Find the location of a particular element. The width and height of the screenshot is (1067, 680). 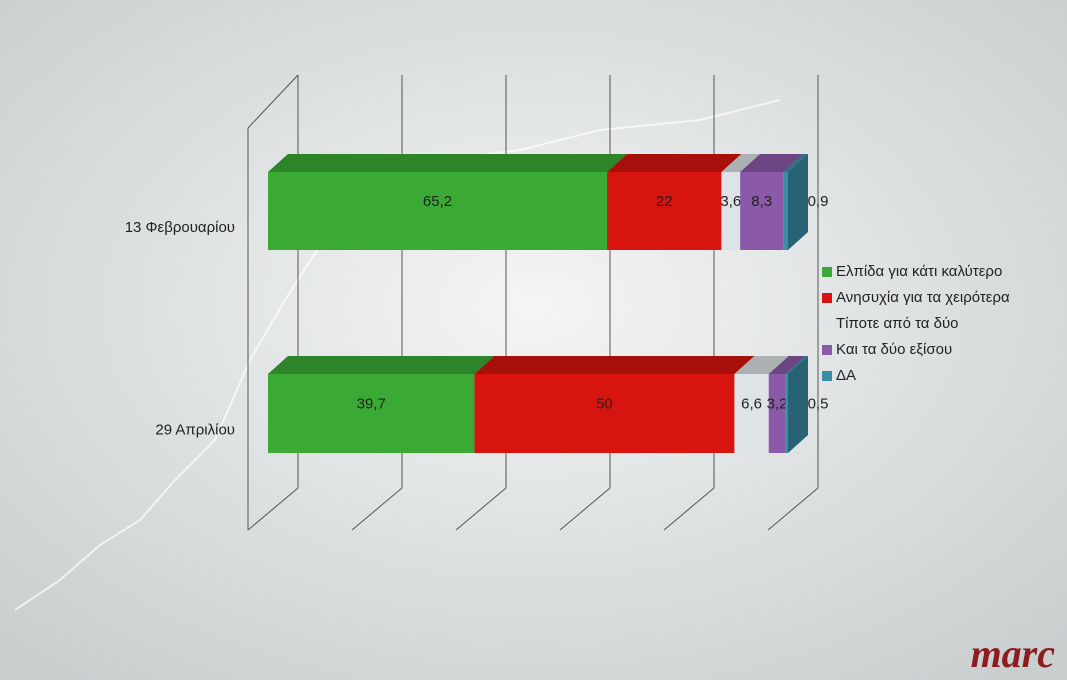

value-label: 3,6 is located at coordinates (730, 201).